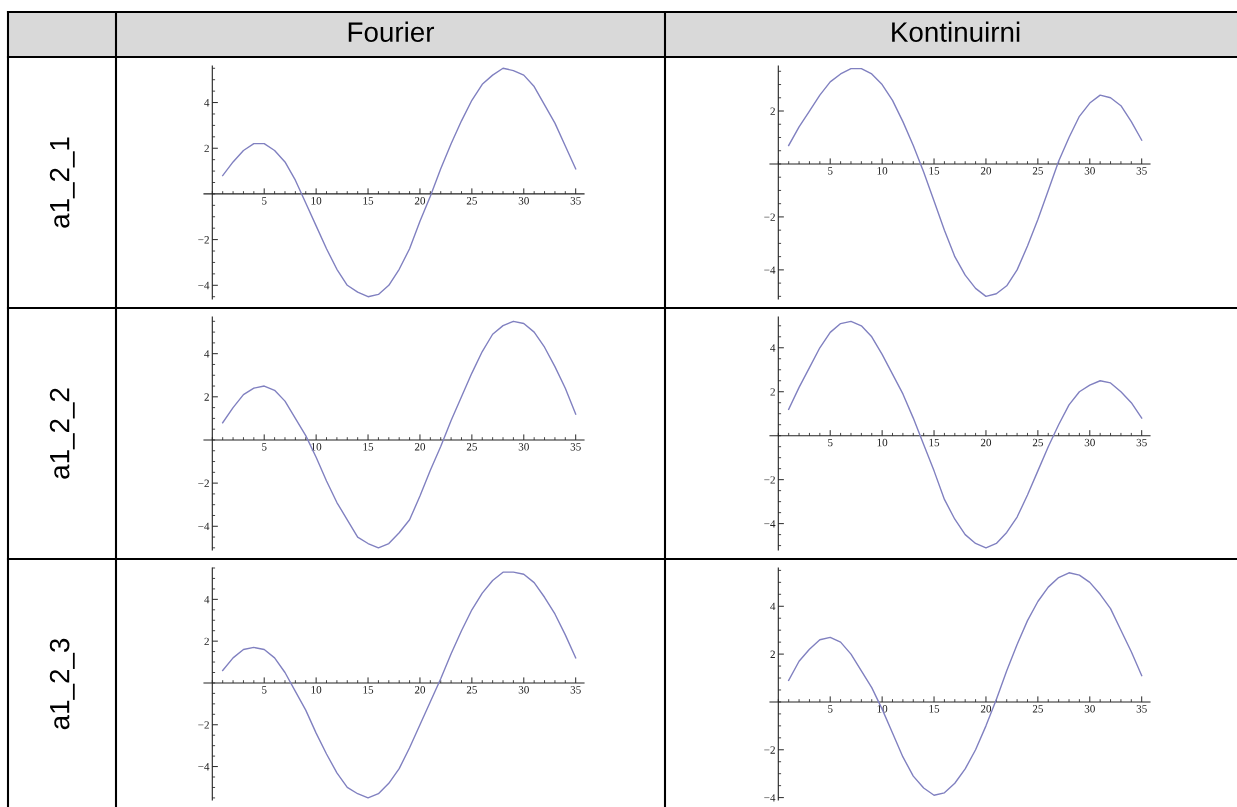 Image resolution: width=1237 pixels, height=807 pixels. Describe the element at coordinates (956, 31) in the screenshot. I see `chart-title: Kontinuirni` at that location.